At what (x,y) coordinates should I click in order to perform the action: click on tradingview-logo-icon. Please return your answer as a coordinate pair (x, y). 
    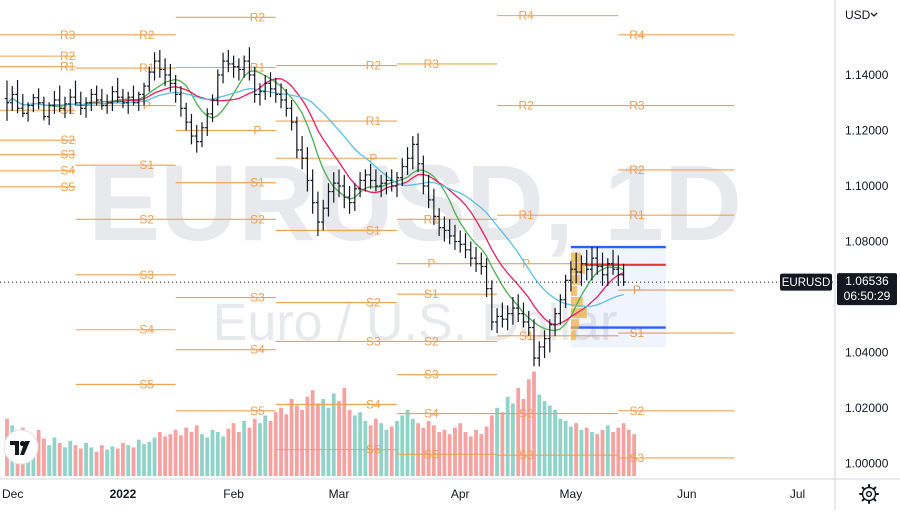
    Looking at the image, I should click on (21, 447).